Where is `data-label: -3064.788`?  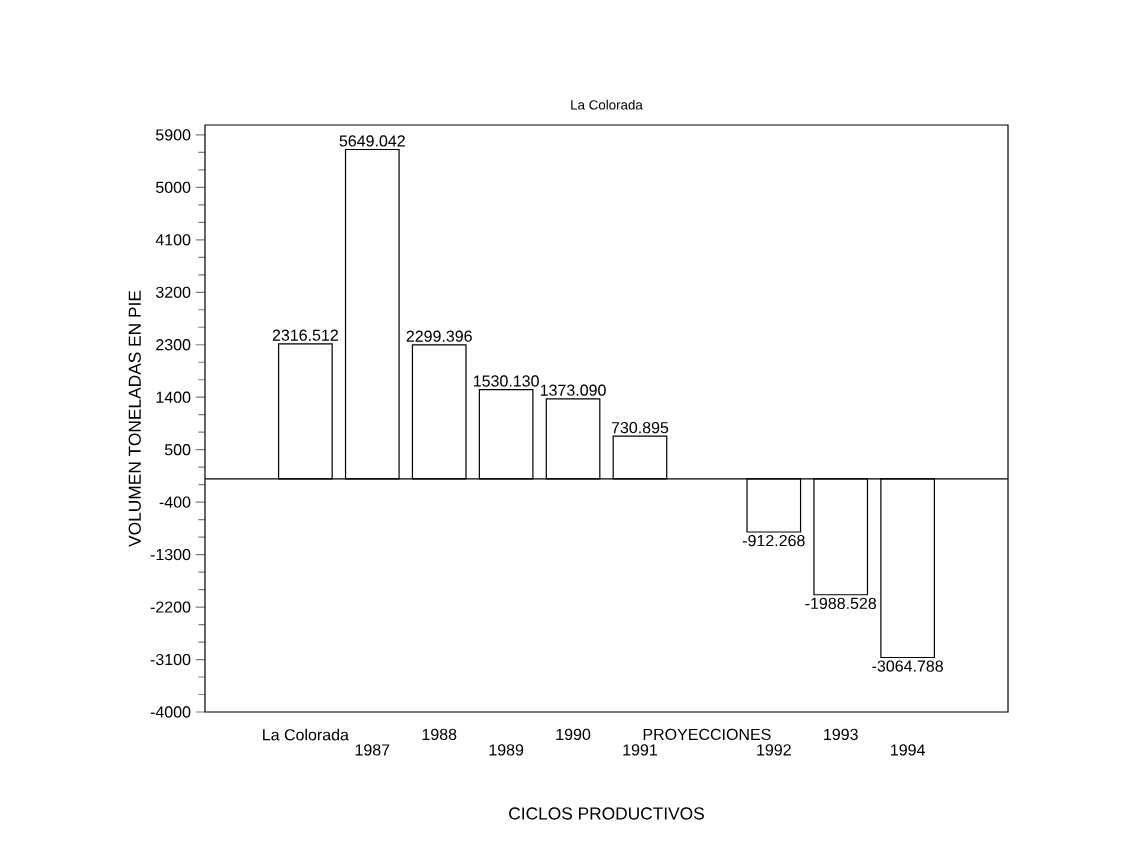 data-label: -3064.788 is located at coordinates (907, 666).